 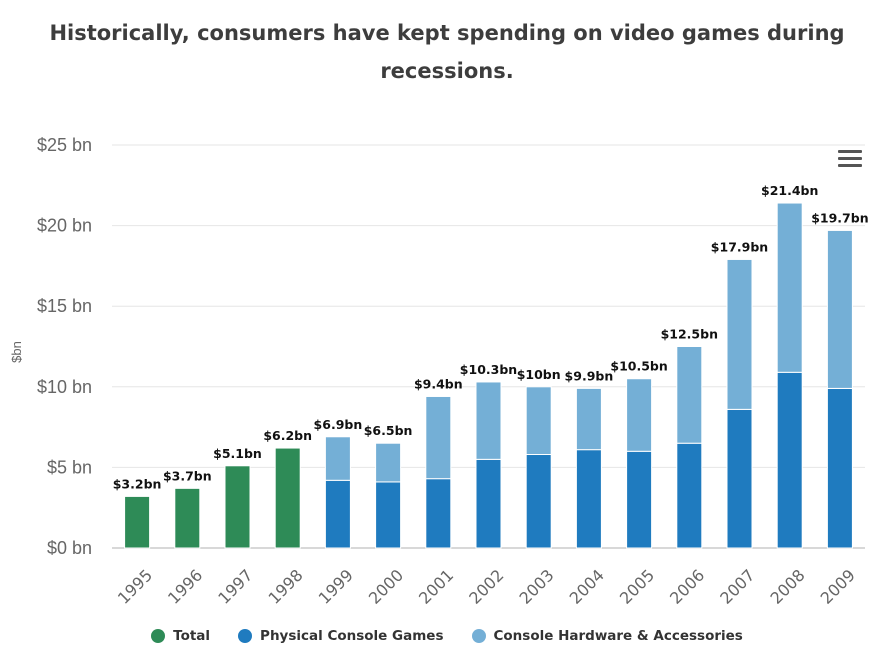 I want to click on x-tick-label: 2008, so click(x=787, y=587).